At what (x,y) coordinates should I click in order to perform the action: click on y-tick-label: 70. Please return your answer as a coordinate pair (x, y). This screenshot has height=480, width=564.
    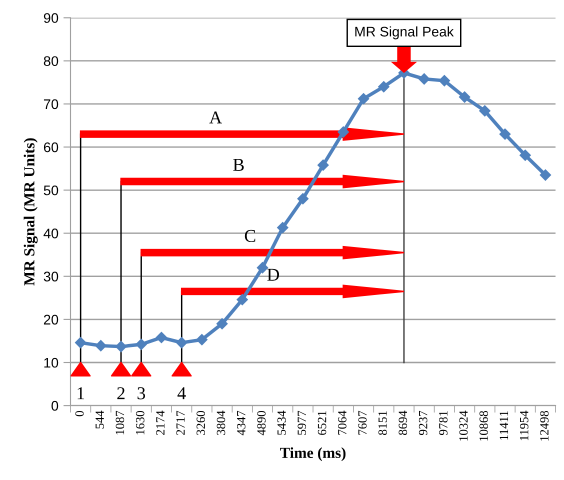
    Looking at the image, I should click on (51, 104).